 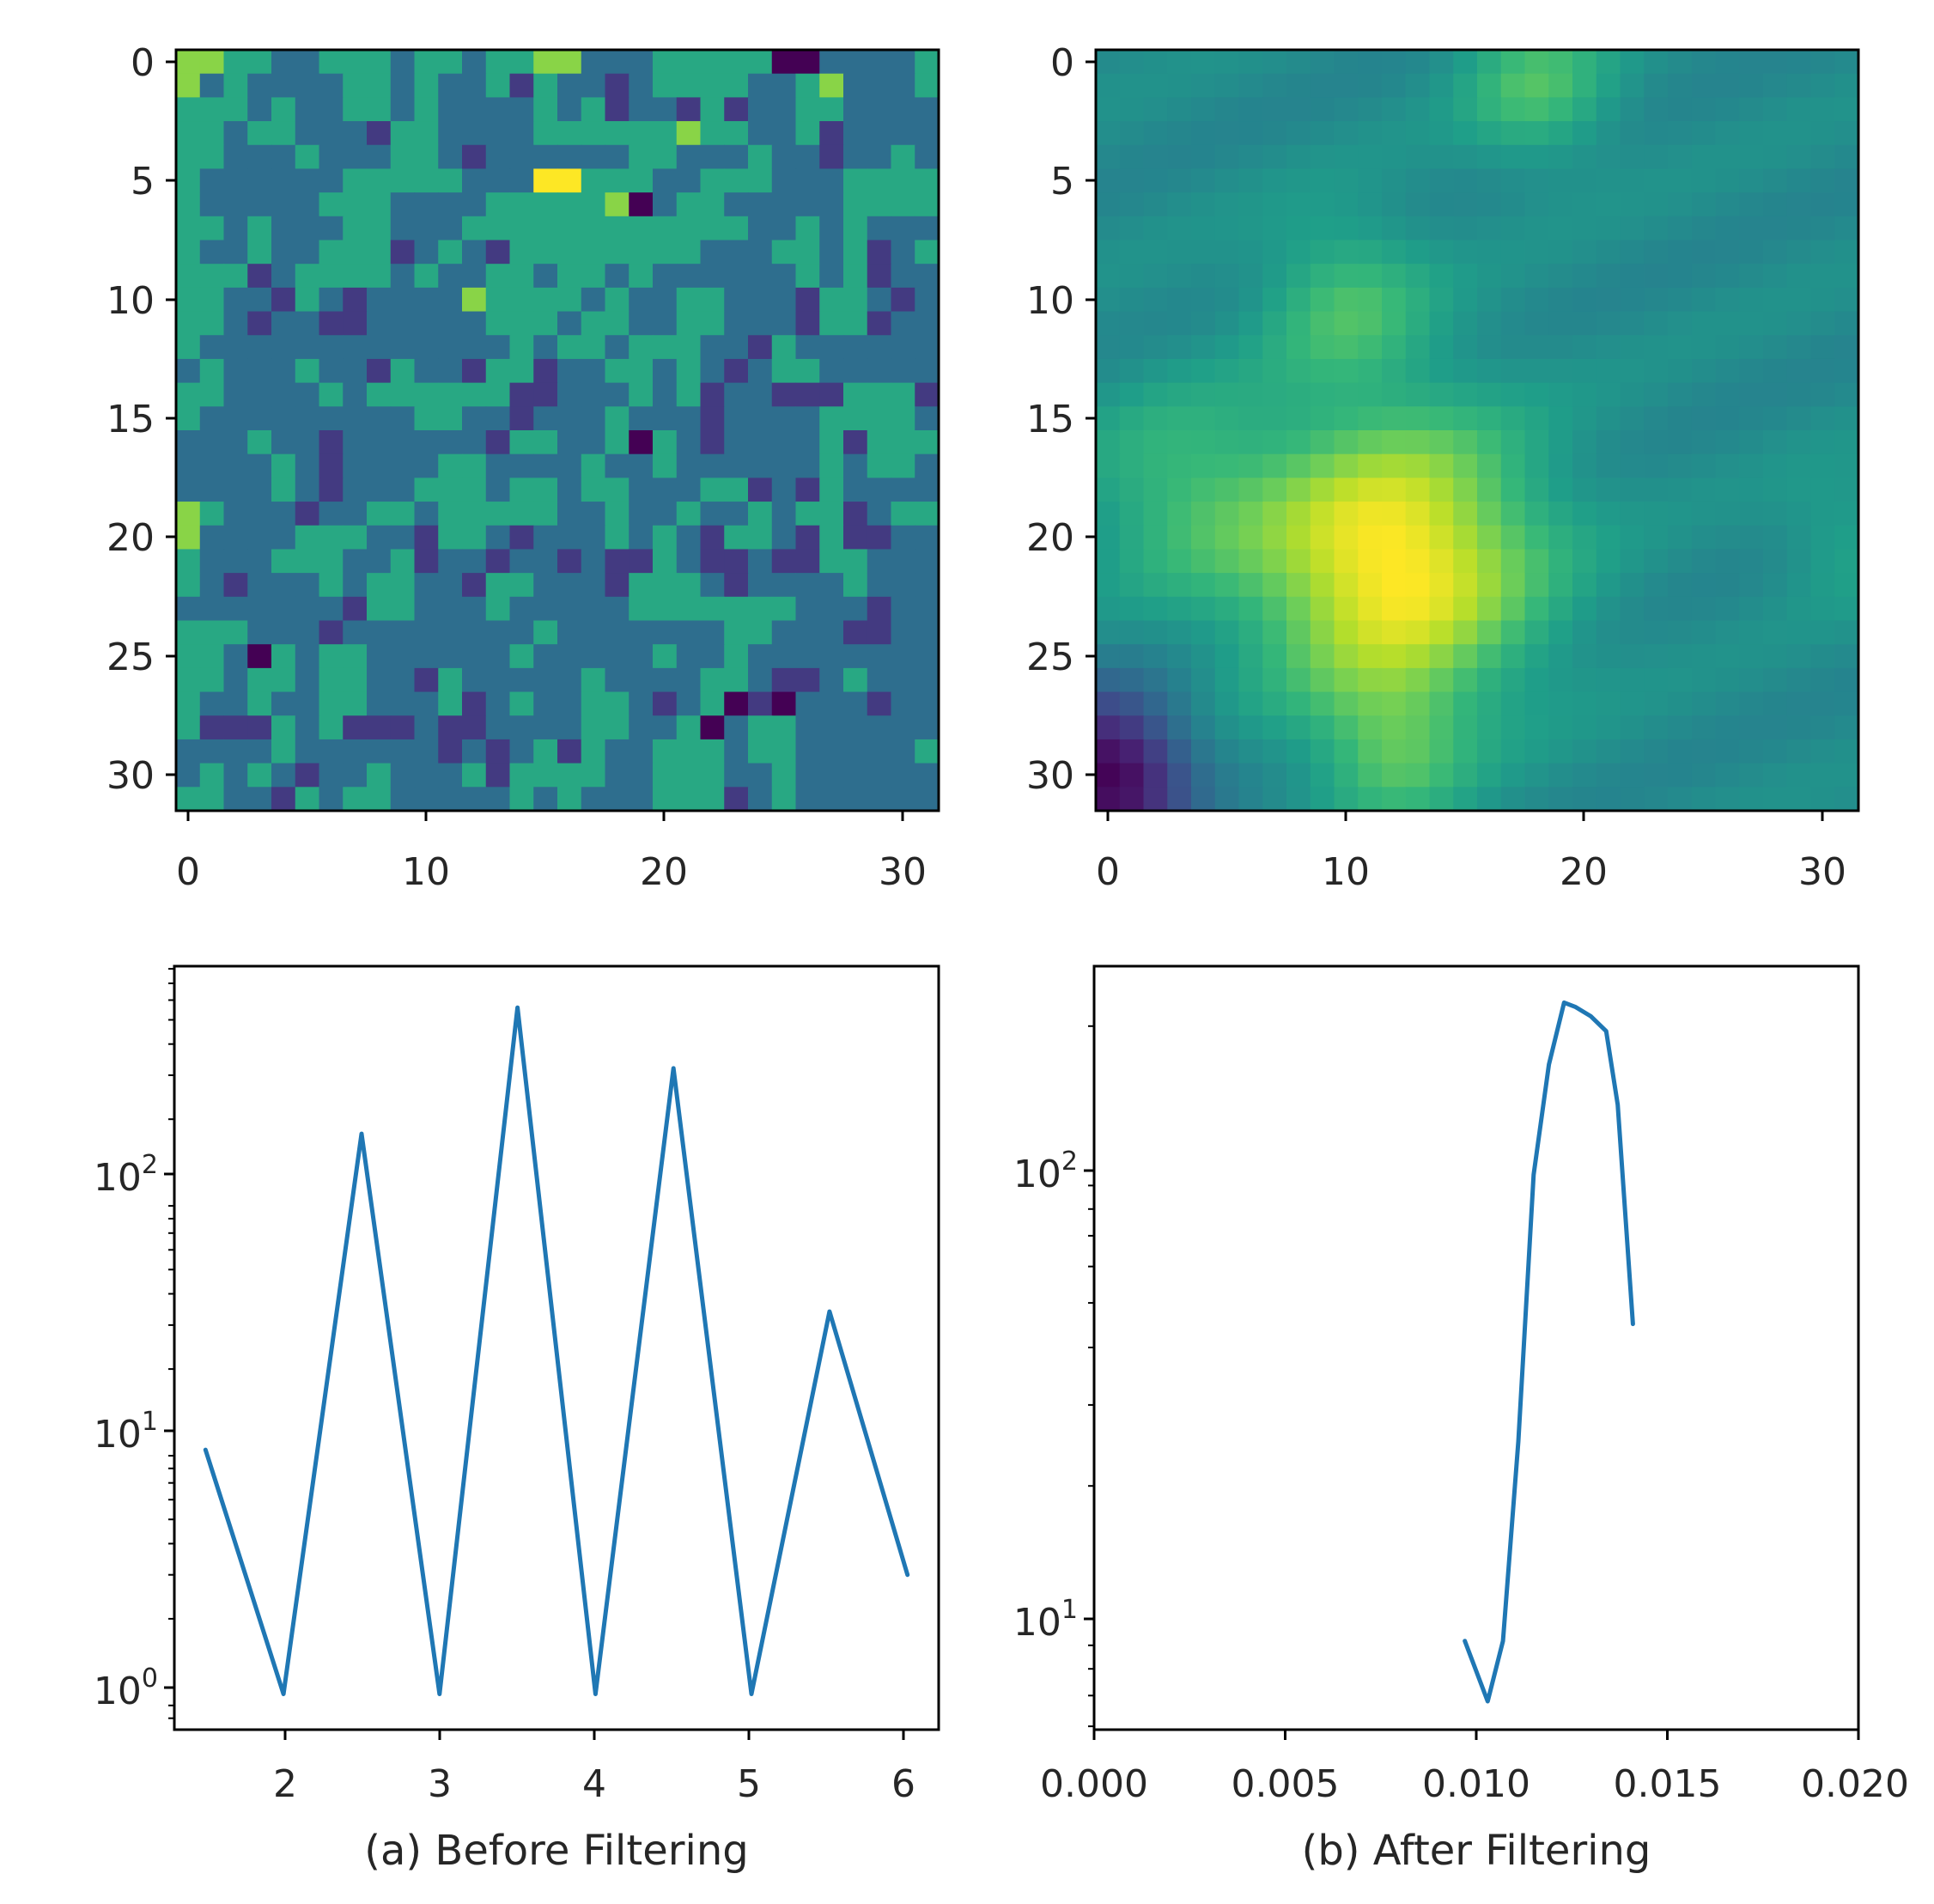 What do you see at coordinates (1062, 63) in the screenshot?
I see `y-tick-label: 0` at bounding box center [1062, 63].